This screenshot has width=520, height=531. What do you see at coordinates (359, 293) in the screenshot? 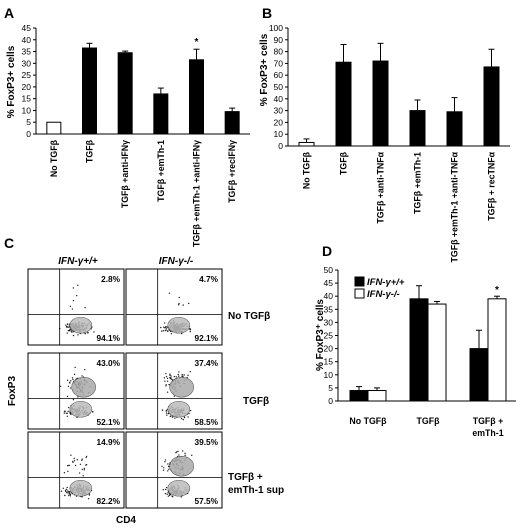
I see `legend-swatch-ko` at bounding box center [359, 293].